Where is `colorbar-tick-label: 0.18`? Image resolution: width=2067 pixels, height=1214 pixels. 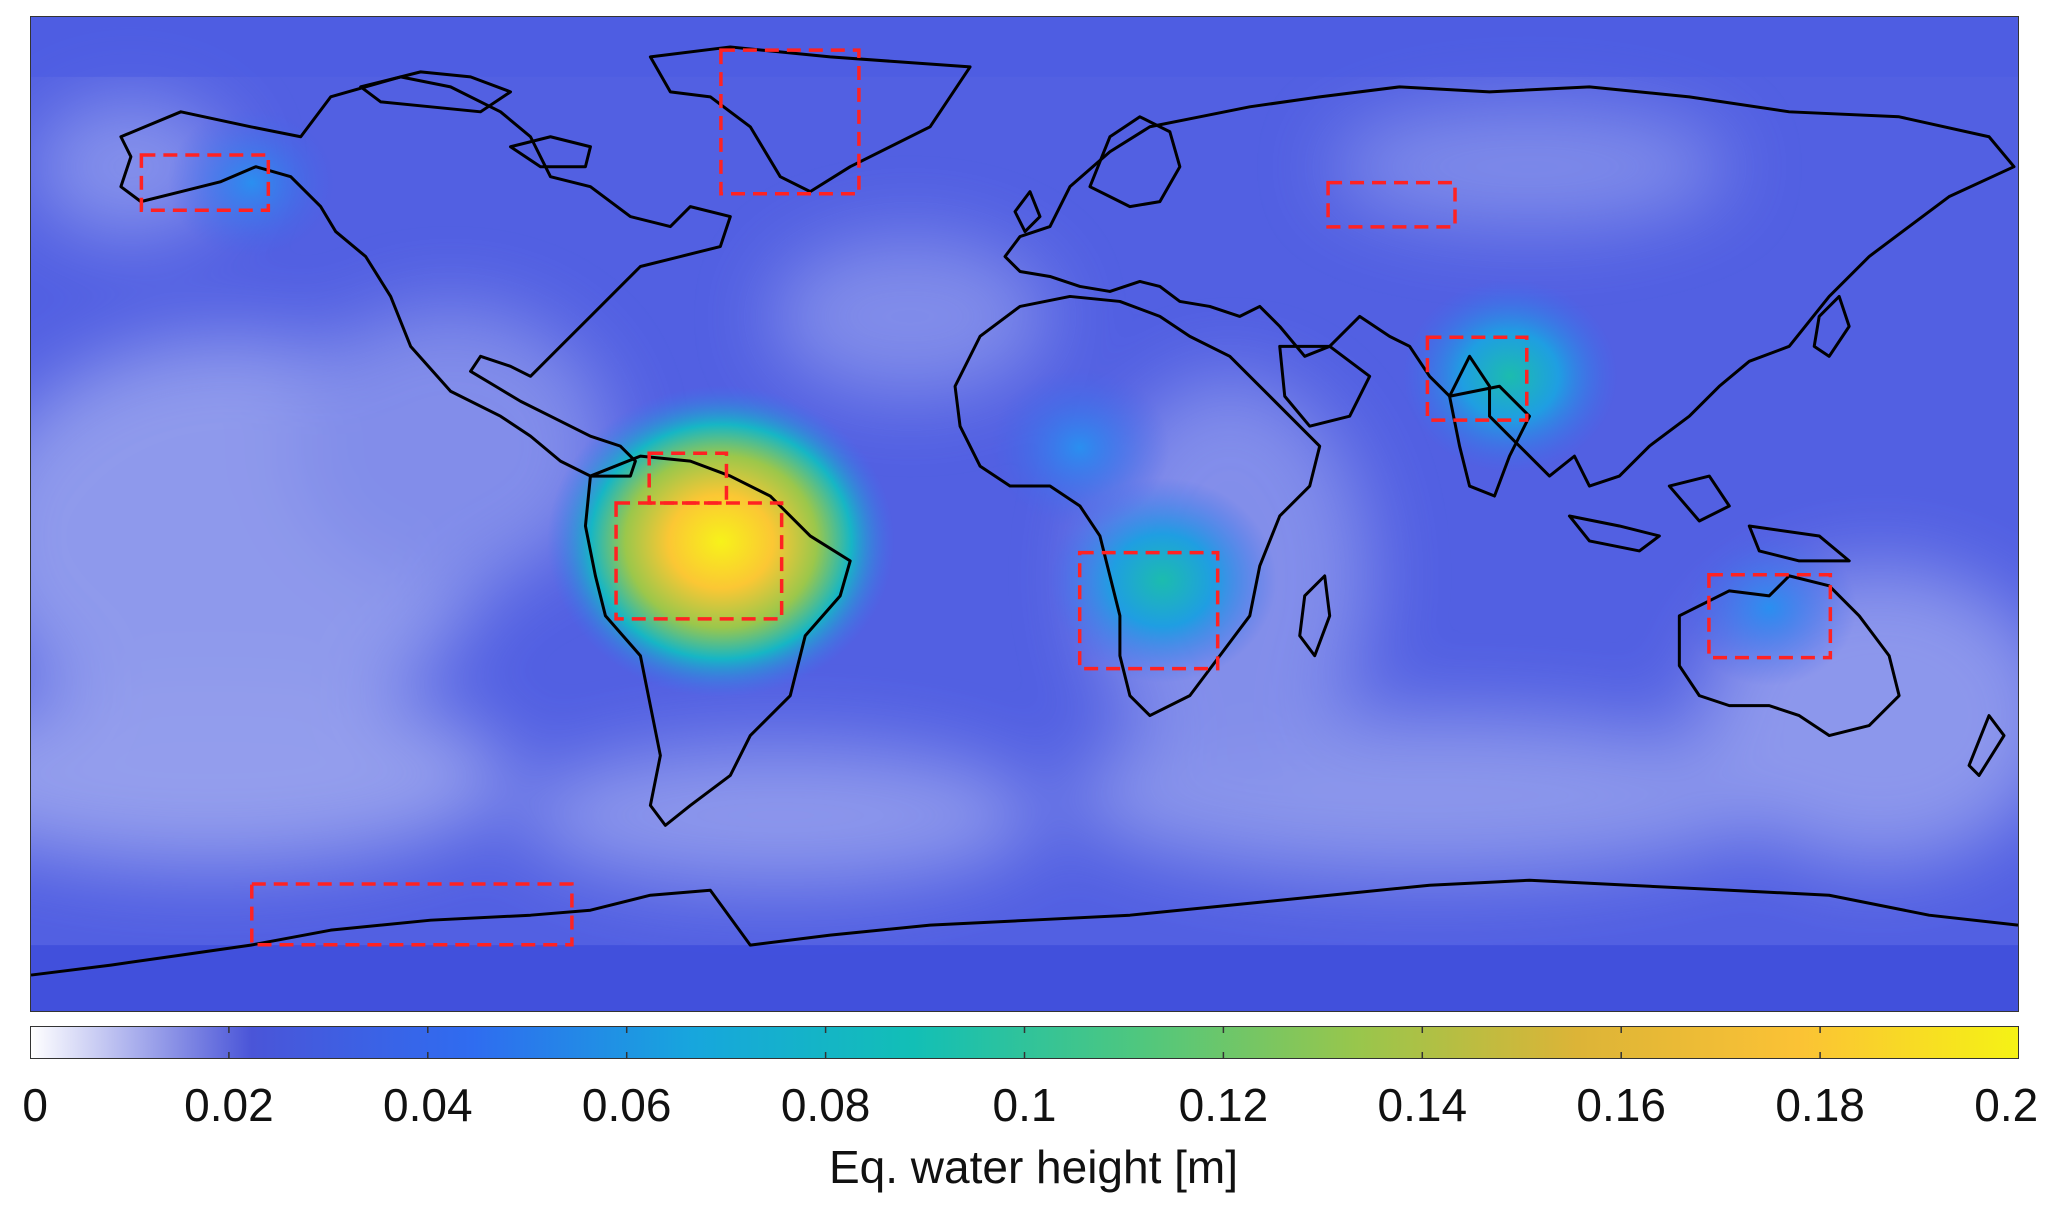
colorbar-tick-label: 0.18 is located at coordinates (1820, 1105).